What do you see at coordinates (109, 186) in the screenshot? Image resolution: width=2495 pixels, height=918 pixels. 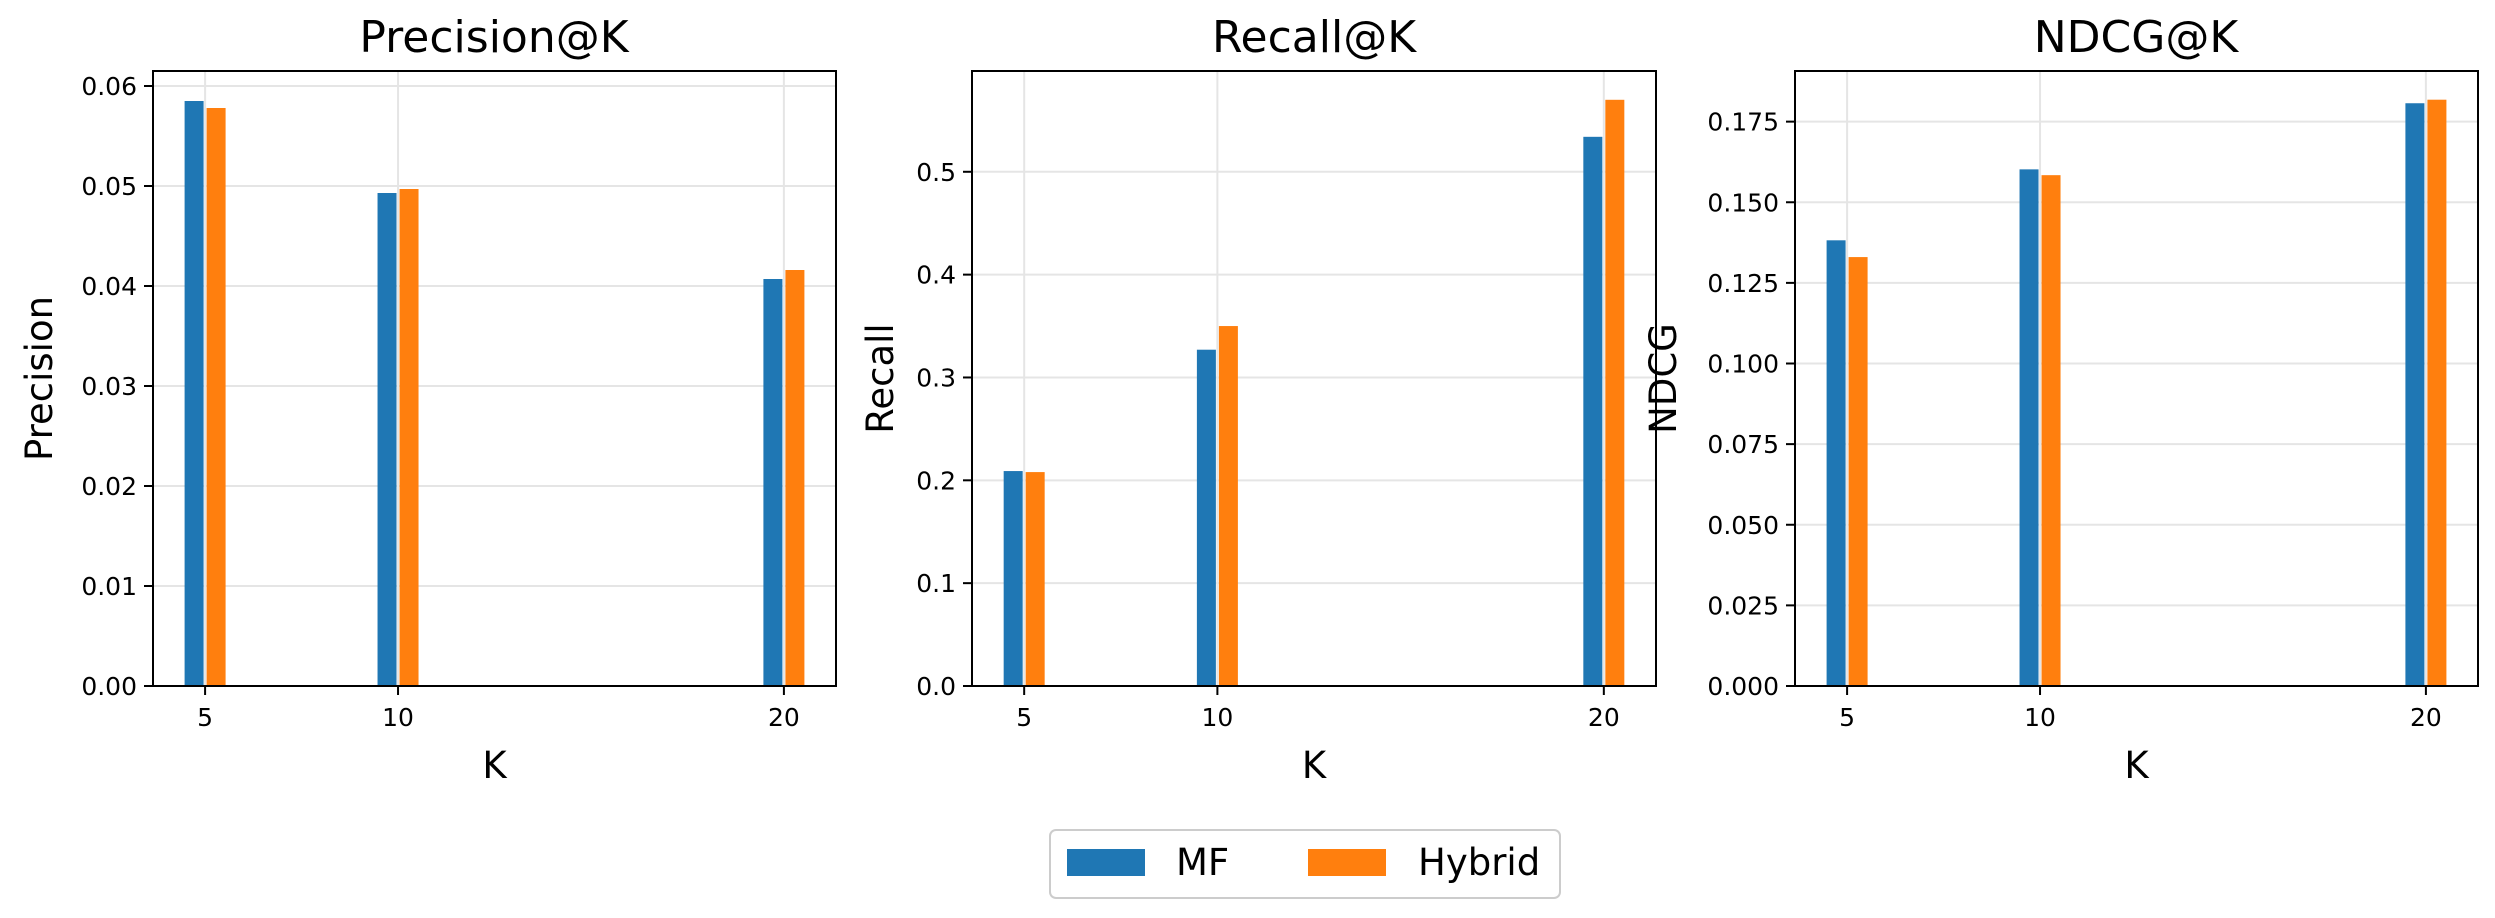 I see `y-tick-label: 0.05` at bounding box center [109, 186].